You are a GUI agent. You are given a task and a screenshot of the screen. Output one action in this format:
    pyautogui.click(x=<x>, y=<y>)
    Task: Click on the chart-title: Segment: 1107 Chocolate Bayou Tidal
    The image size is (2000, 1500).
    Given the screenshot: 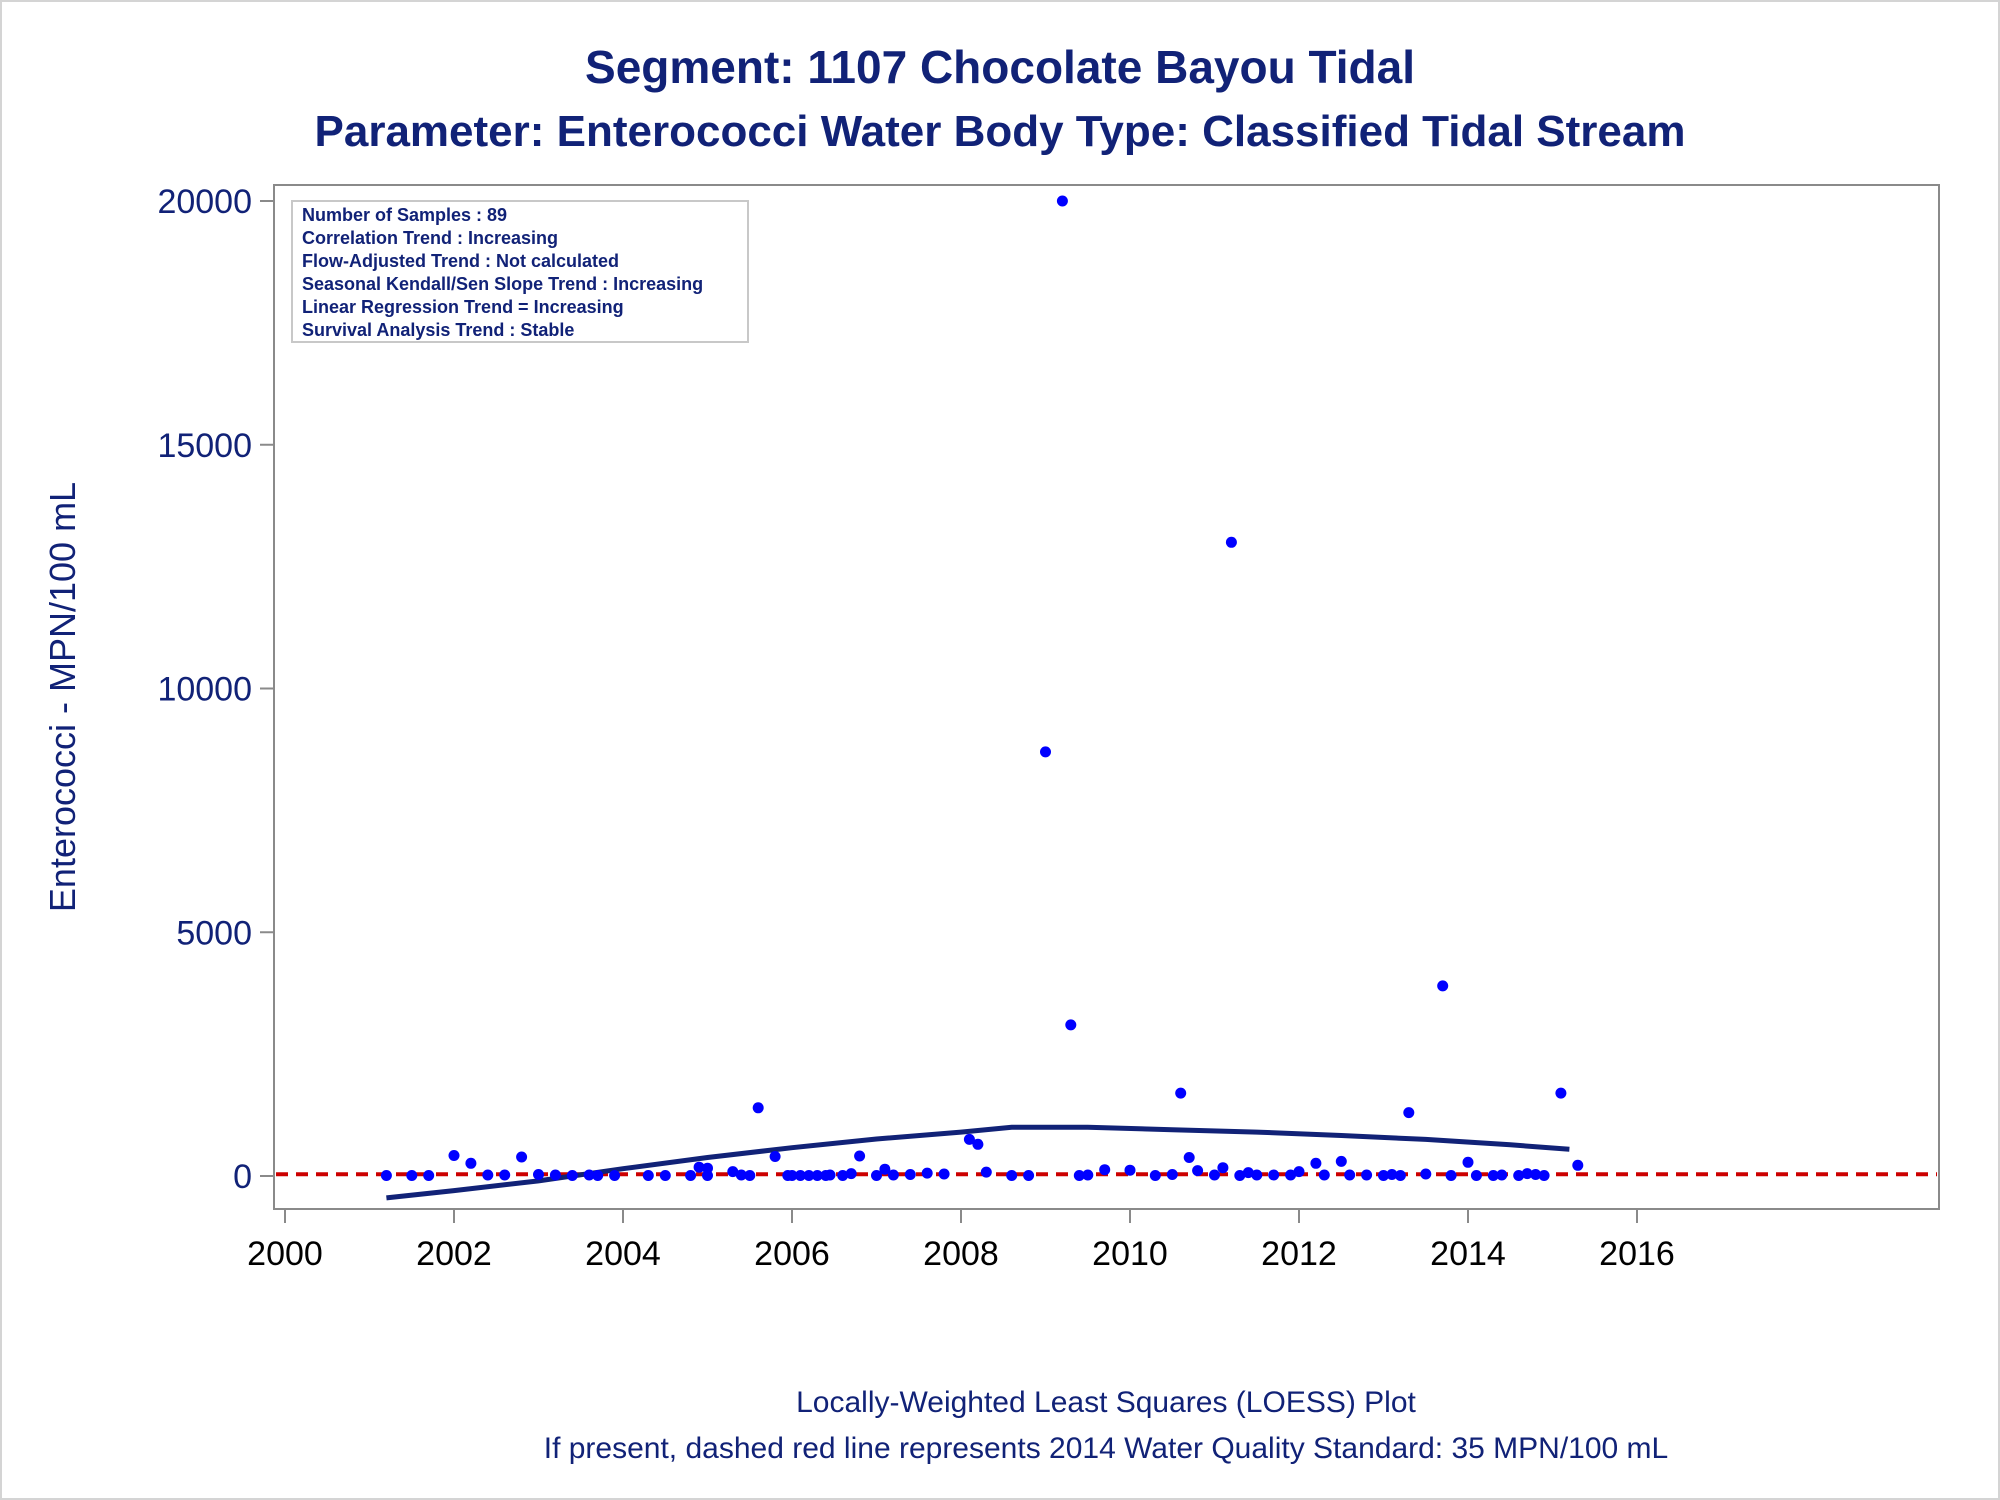 What is the action you would take?
    pyautogui.click(x=1000, y=67)
    